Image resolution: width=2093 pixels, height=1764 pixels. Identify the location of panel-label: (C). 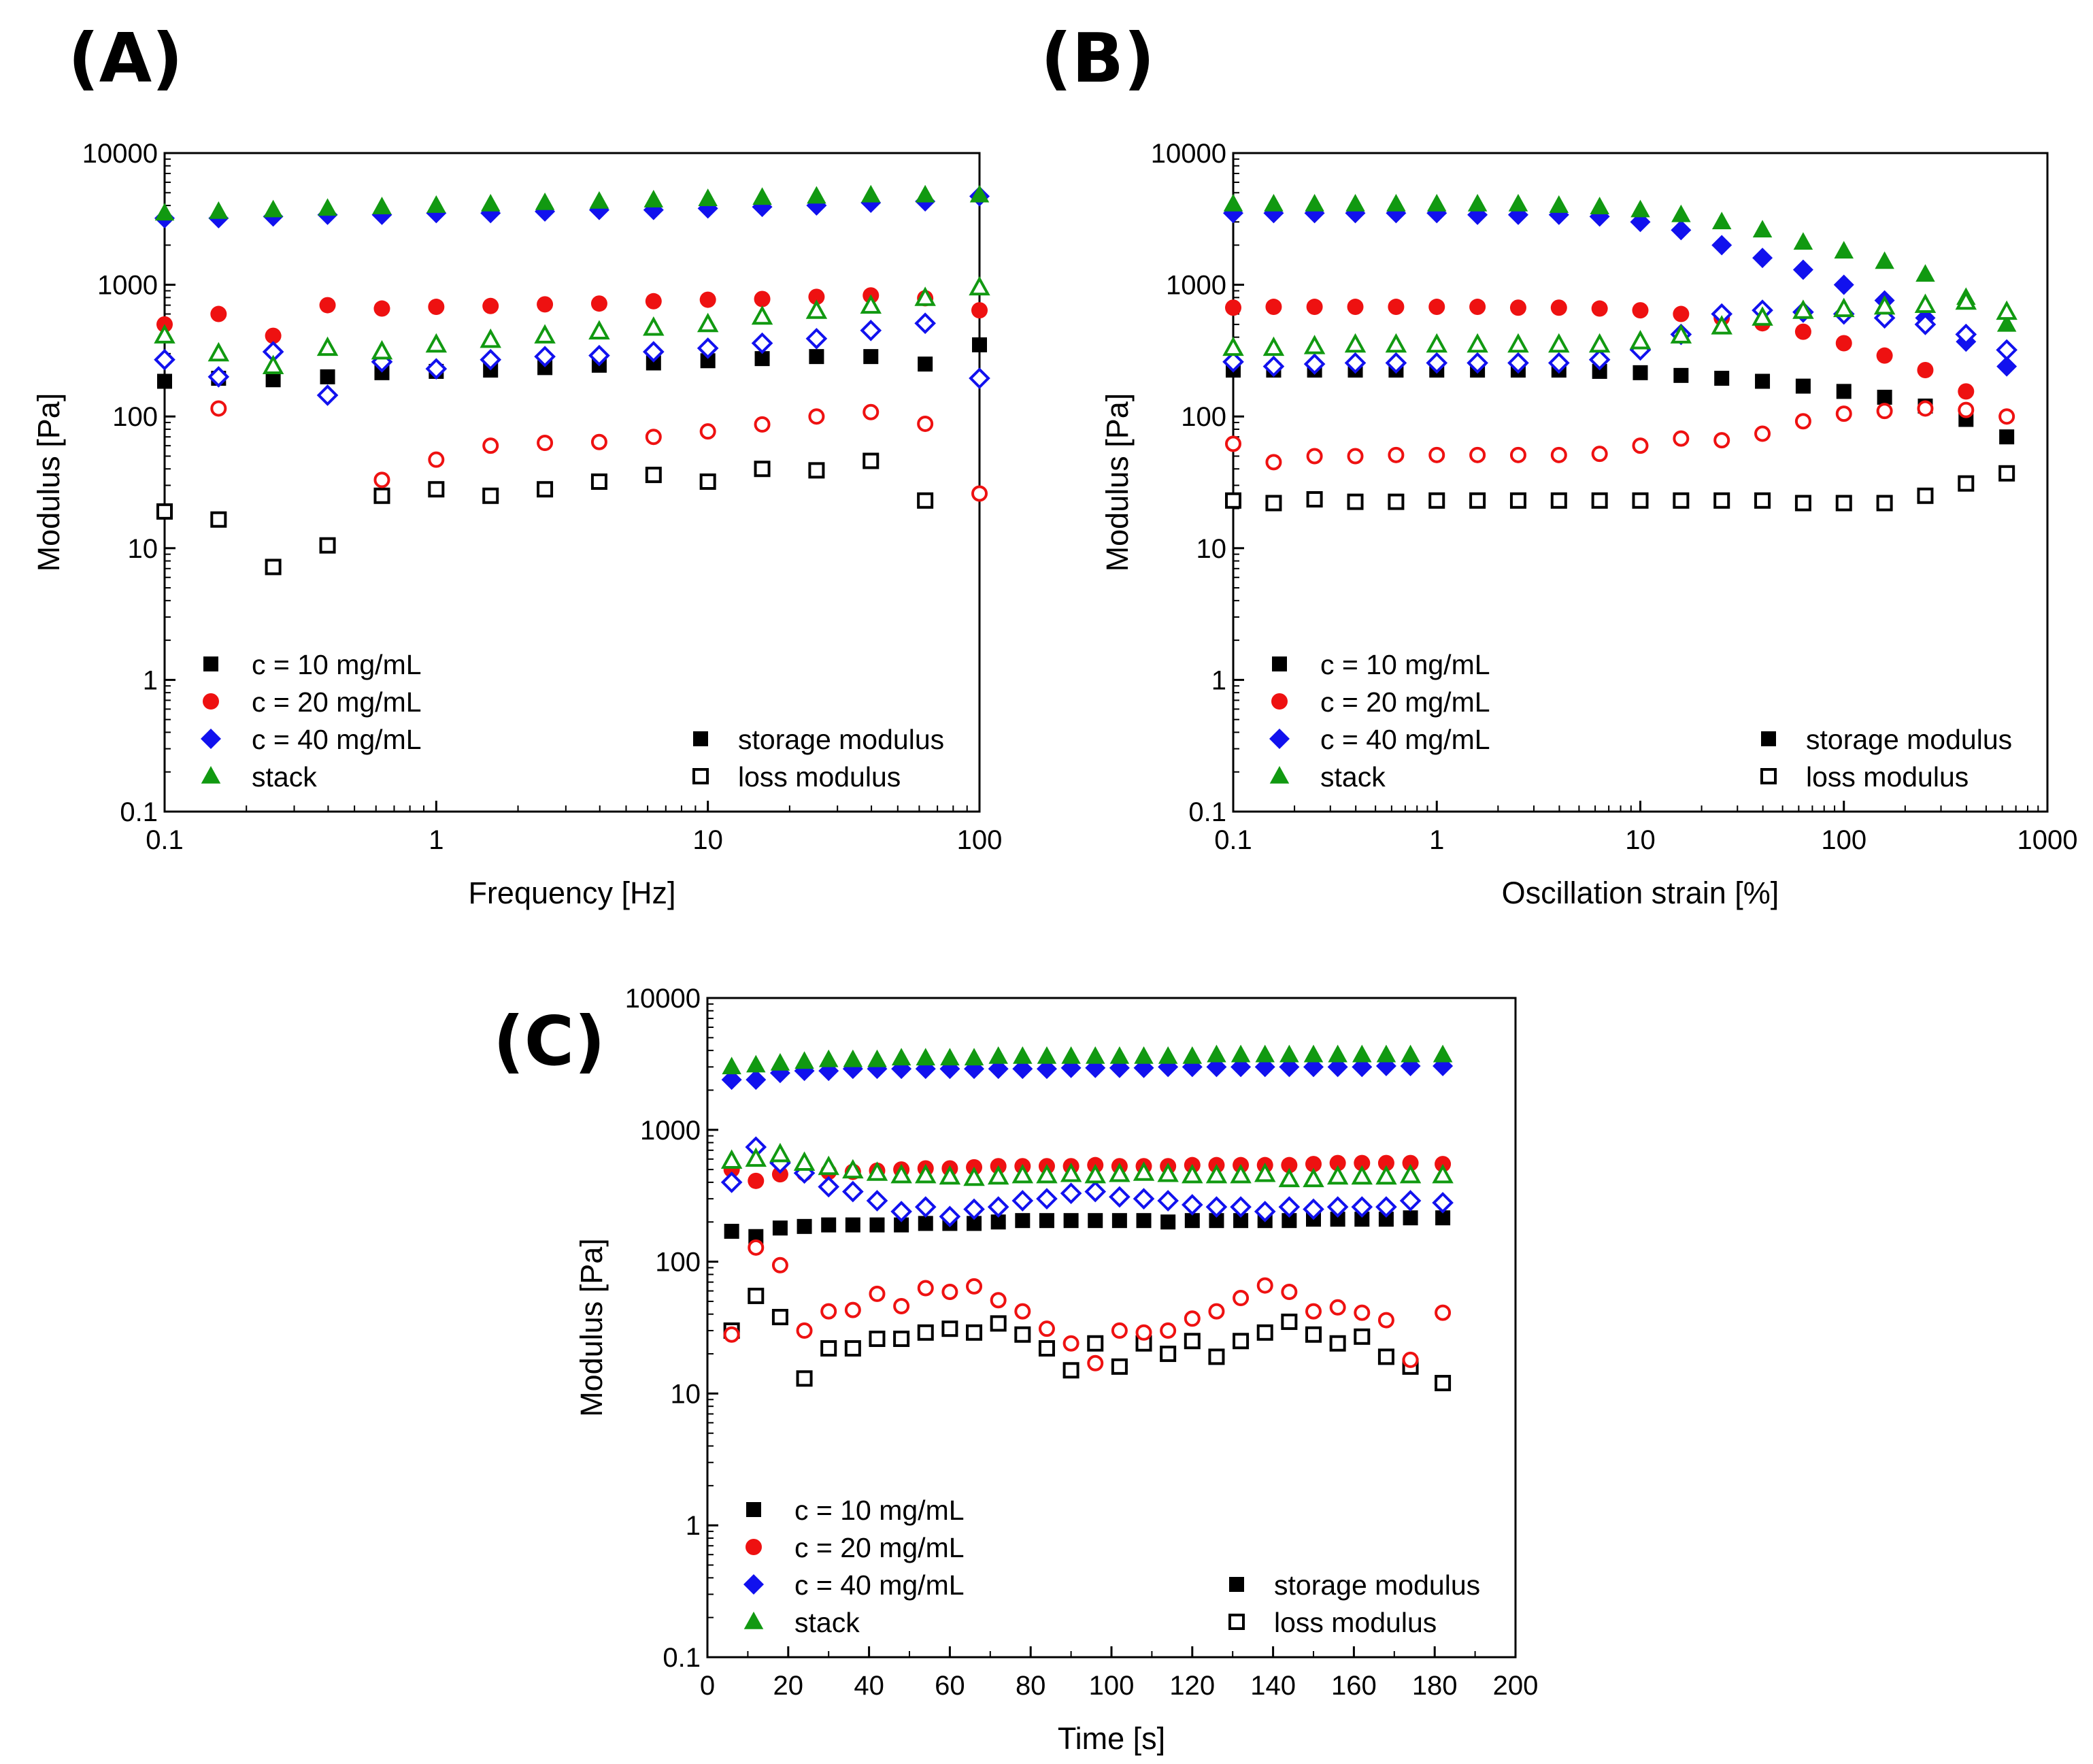
(549, 1041).